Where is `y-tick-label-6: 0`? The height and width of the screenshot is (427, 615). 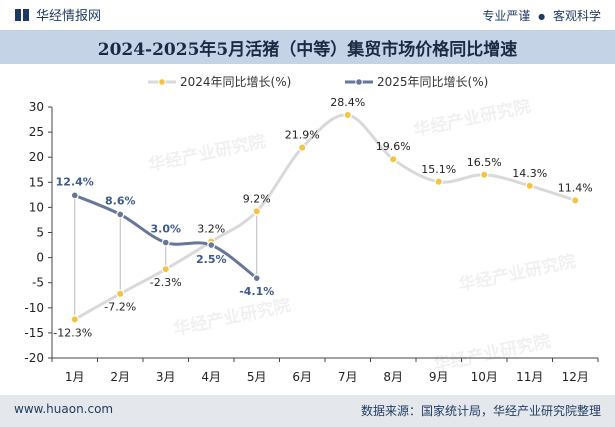
y-tick-label-6: 0 is located at coordinates (40, 258).